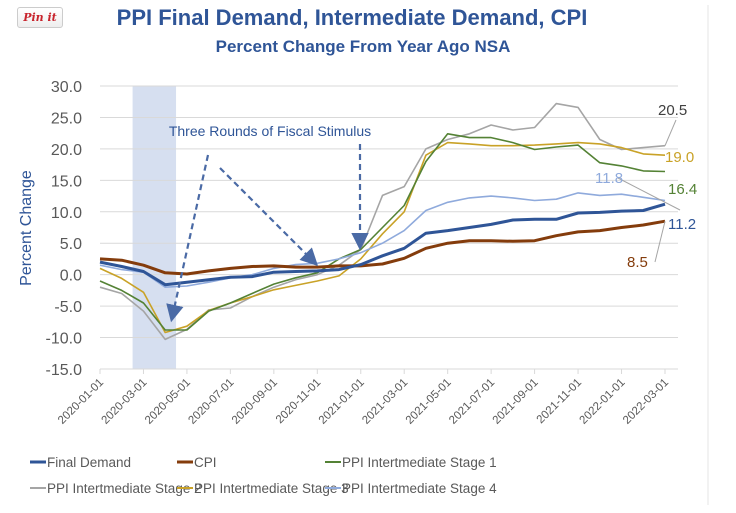  I want to click on x-tick-label: 2020-05-01, so click(168, 402).